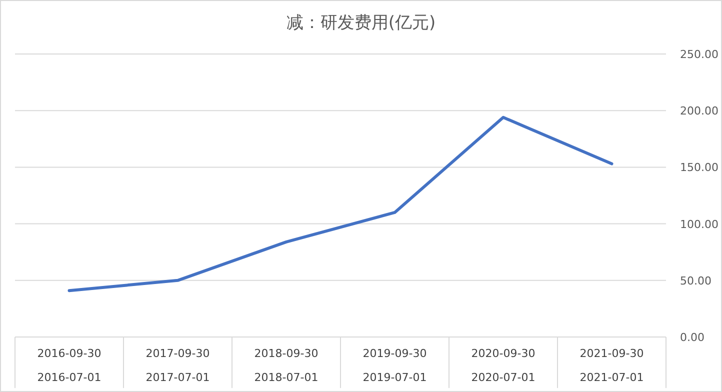  What do you see at coordinates (69, 365) in the screenshot?
I see `x-tick-label: 2016-09-30 2016-07-01` at bounding box center [69, 365].